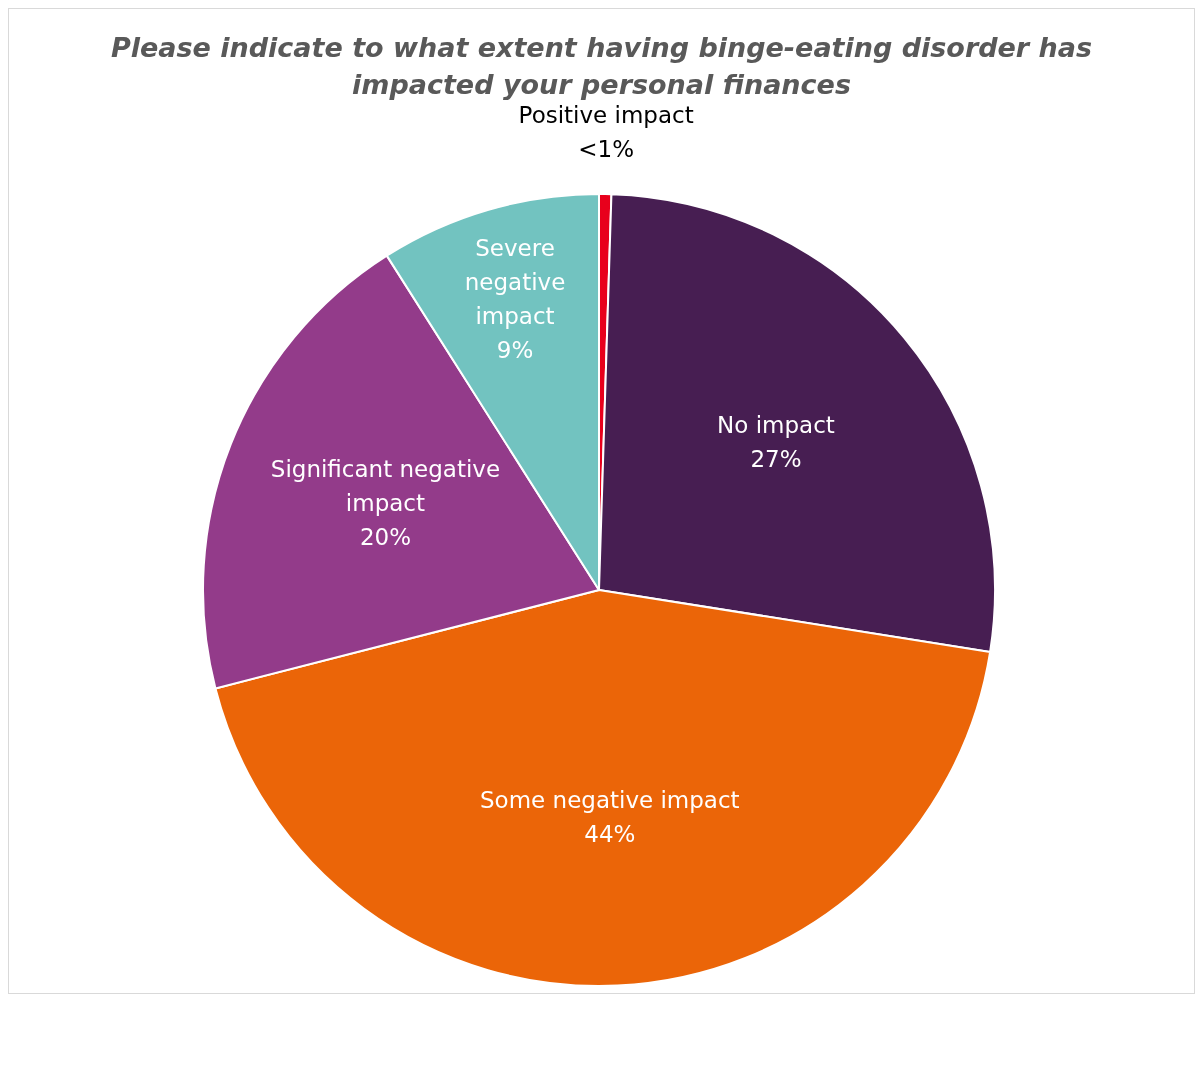 The height and width of the screenshot is (1065, 1203). What do you see at coordinates (606, 149) in the screenshot?
I see `data-label: <1%` at bounding box center [606, 149].